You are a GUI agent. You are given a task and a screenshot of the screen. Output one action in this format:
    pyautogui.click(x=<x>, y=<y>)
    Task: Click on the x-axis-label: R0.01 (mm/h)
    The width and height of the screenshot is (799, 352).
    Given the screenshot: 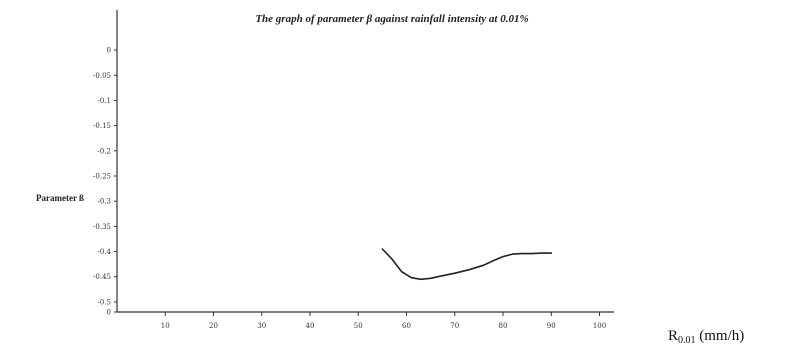 What is the action you would take?
    pyautogui.click(x=706, y=337)
    